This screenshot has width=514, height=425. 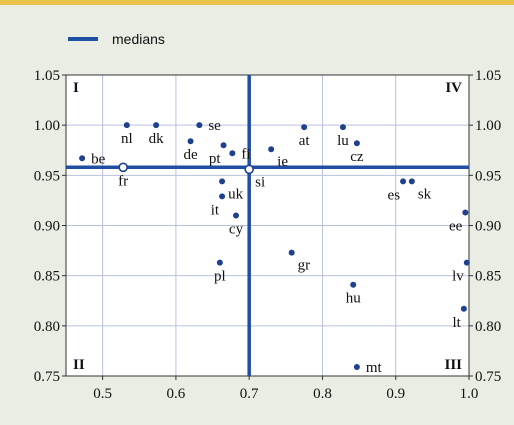 What do you see at coordinates (47, 227) in the screenshot?
I see `y-tick-label-left-3: 0.90` at bounding box center [47, 227].